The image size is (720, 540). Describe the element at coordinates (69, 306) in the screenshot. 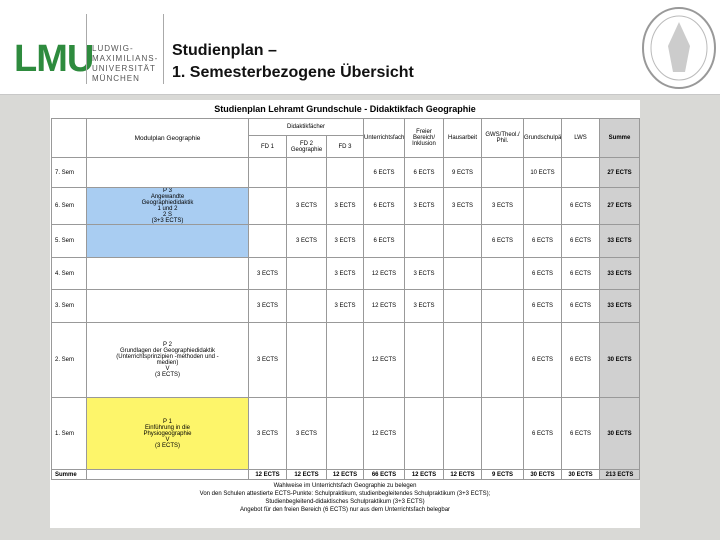

I see `row-label: 3. Sem` at that location.